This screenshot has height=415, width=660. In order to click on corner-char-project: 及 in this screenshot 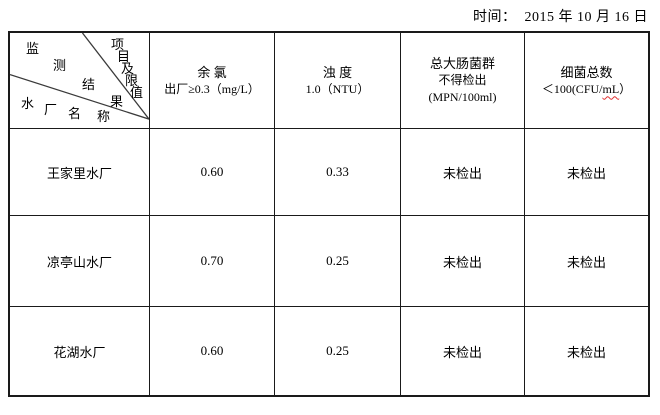, I will do `click(128, 68)`.